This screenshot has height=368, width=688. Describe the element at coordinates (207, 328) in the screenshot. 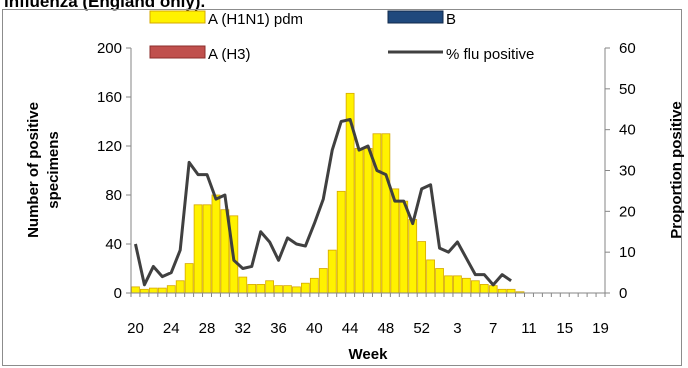

I see `x-tick-label-28: 28` at that location.